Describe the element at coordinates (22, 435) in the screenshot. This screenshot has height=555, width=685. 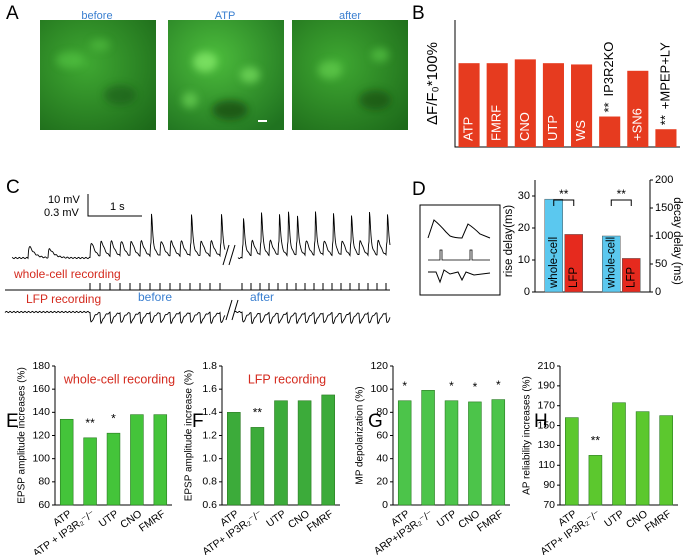
I see `y-axis-label: EPSP amplitude increases (%)` at that location.